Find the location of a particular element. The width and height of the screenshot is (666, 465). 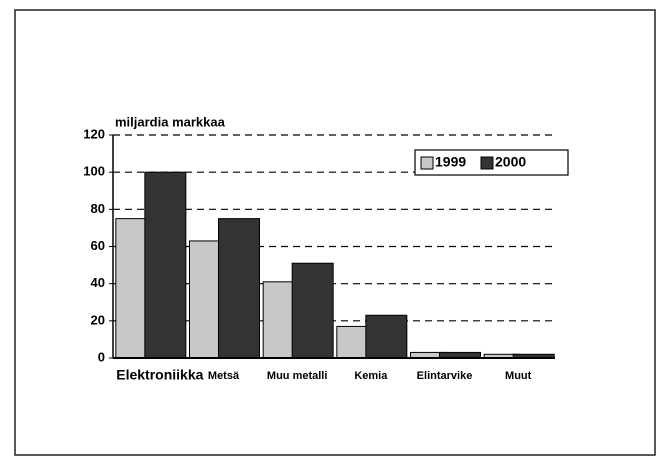

y-tick-label: 80 is located at coordinates (98, 208).